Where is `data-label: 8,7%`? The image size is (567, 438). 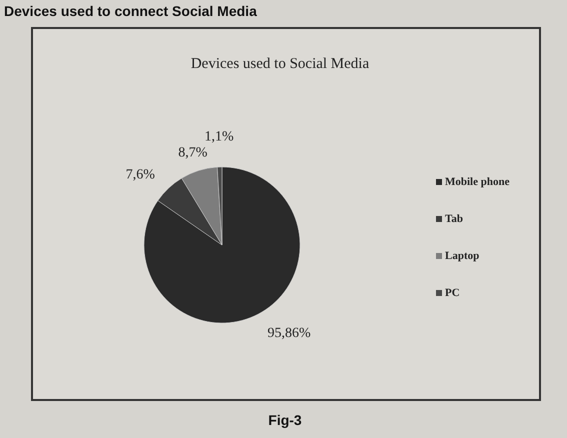 data-label: 8,7% is located at coordinates (193, 152).